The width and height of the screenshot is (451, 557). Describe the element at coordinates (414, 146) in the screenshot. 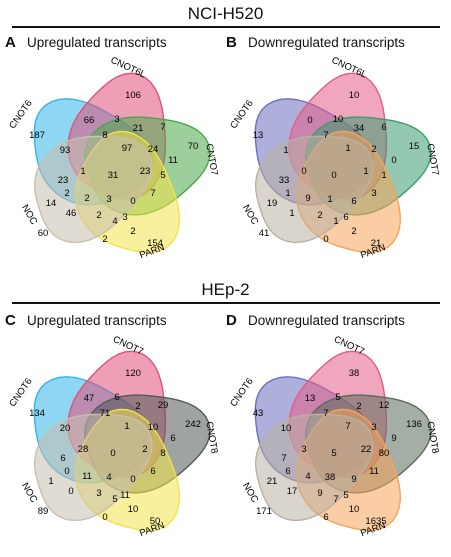

I see `region-count: 15` at that location.